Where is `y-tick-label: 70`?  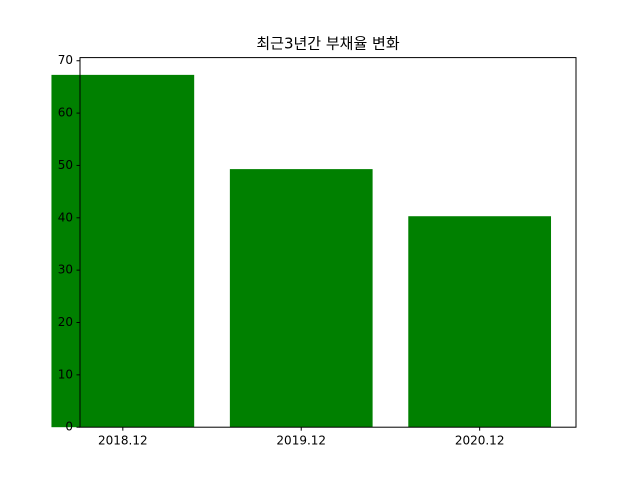 y-tick-label: 70 is located at coordinates (65, 60).